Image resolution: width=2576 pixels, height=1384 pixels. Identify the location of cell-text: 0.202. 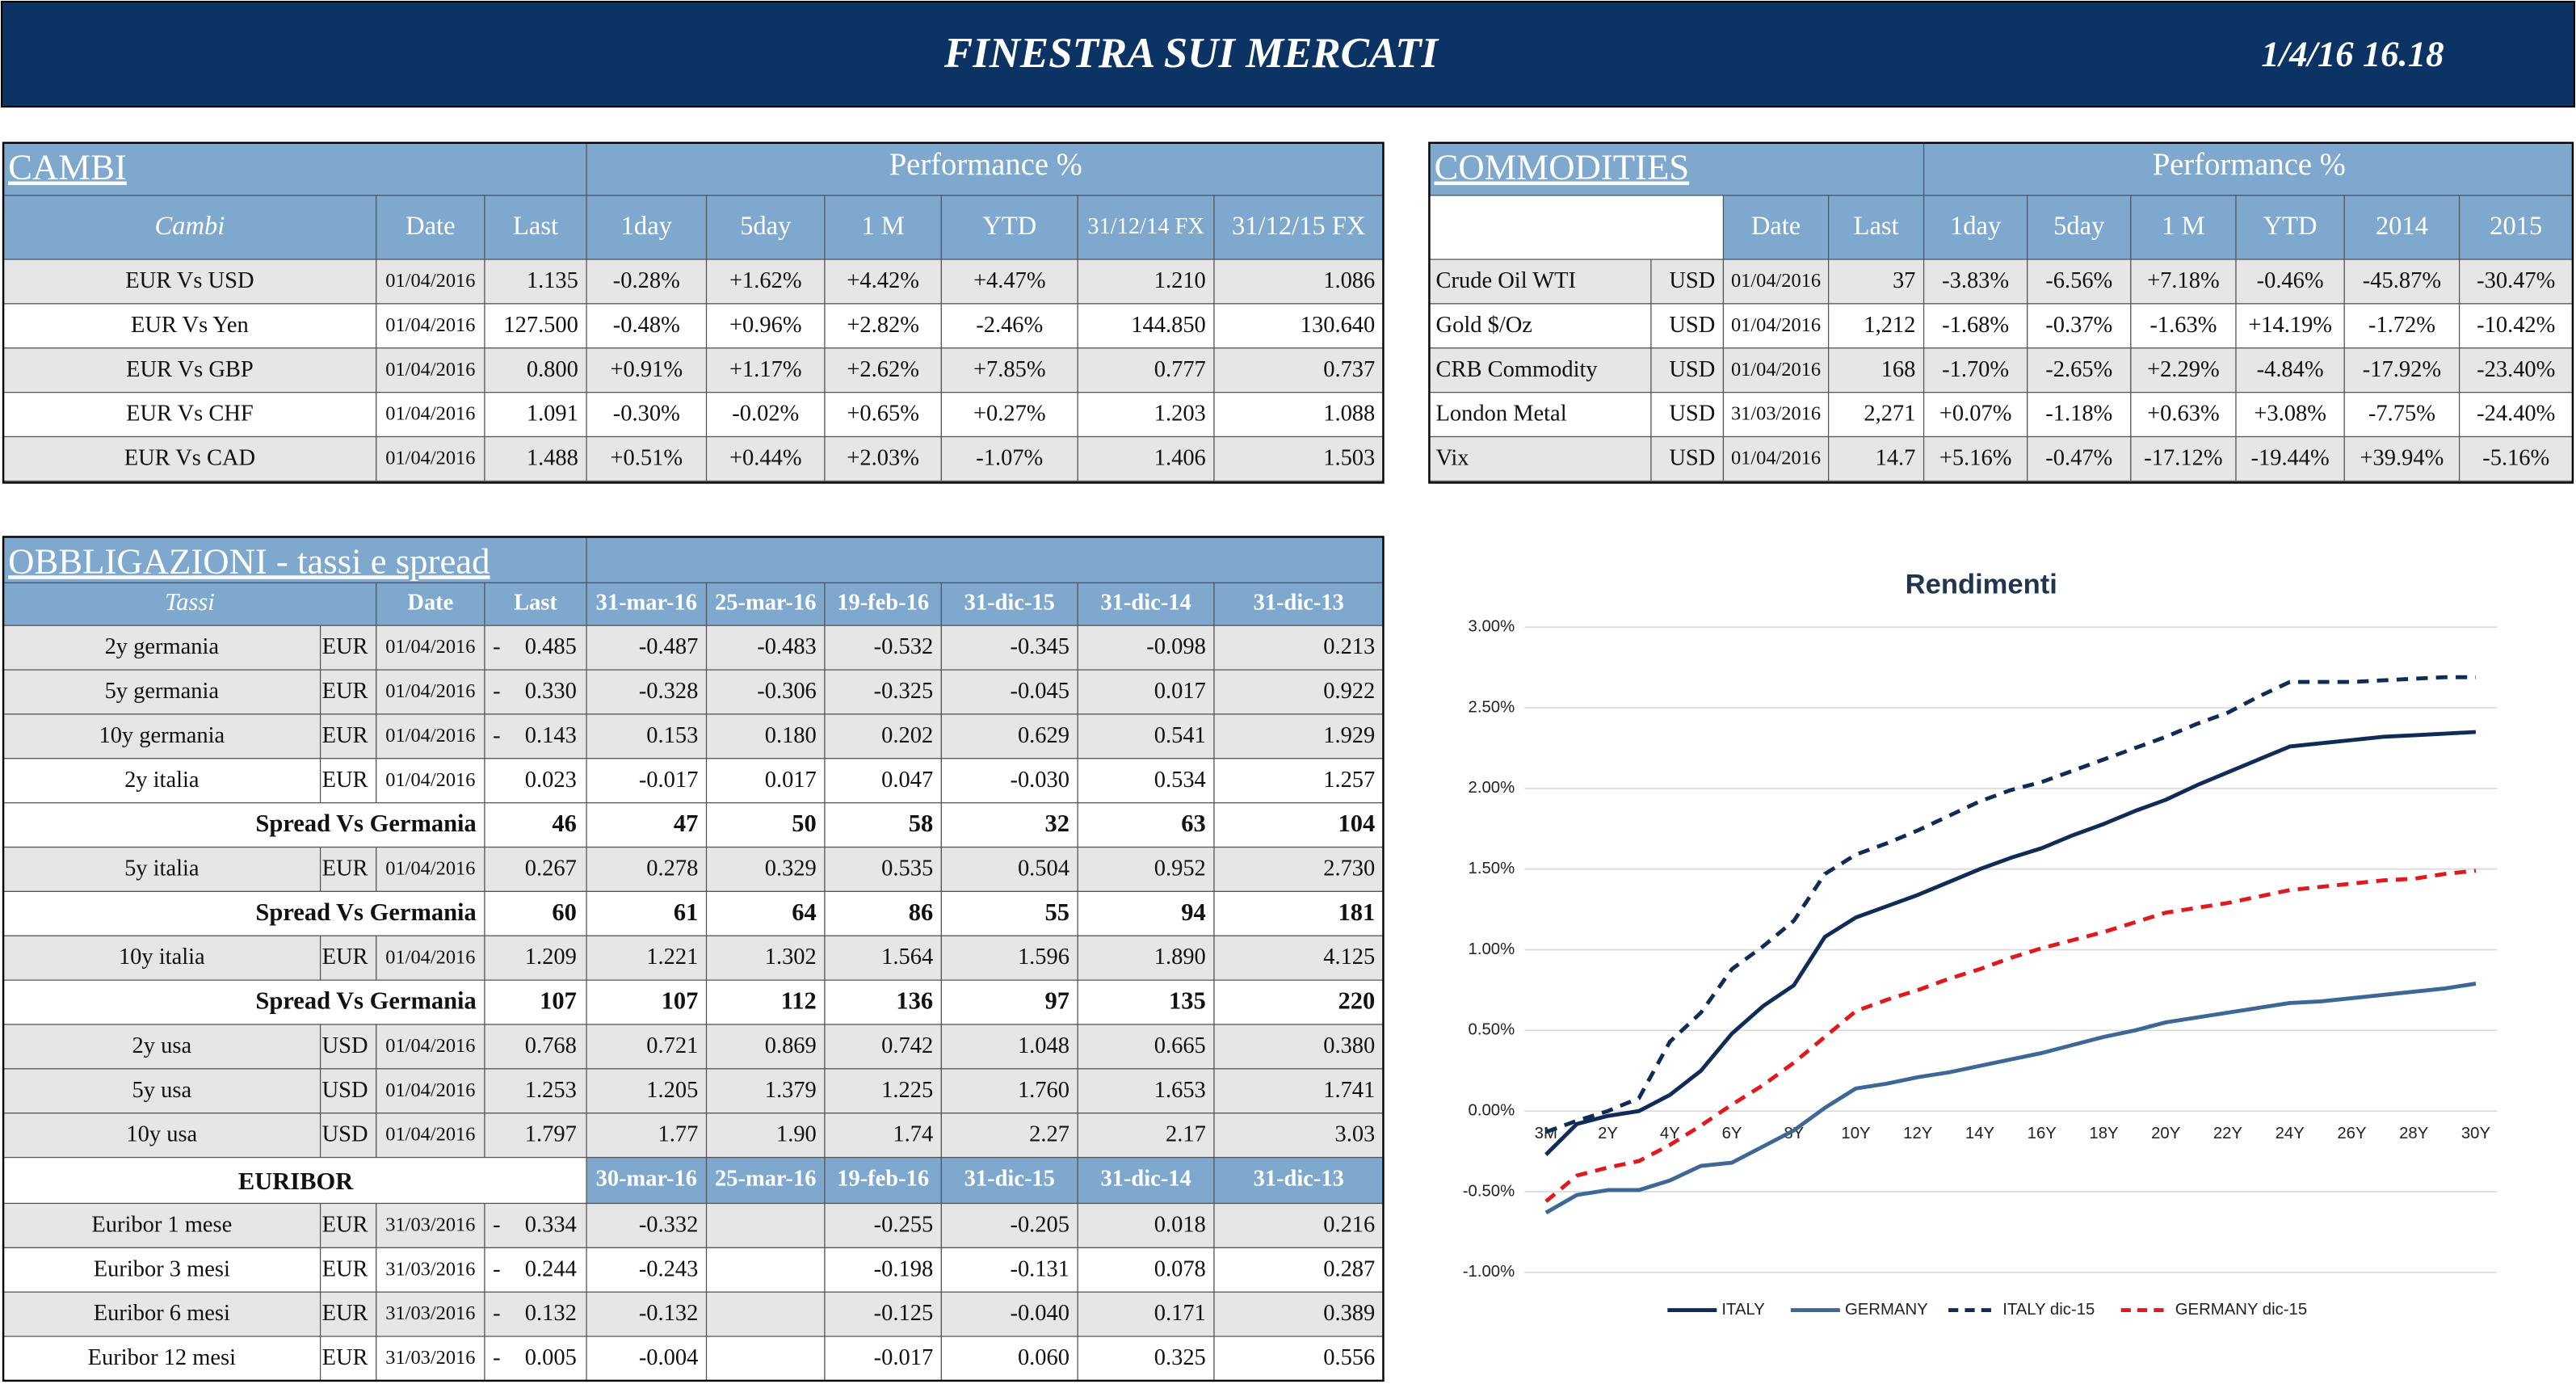
(907, 735).